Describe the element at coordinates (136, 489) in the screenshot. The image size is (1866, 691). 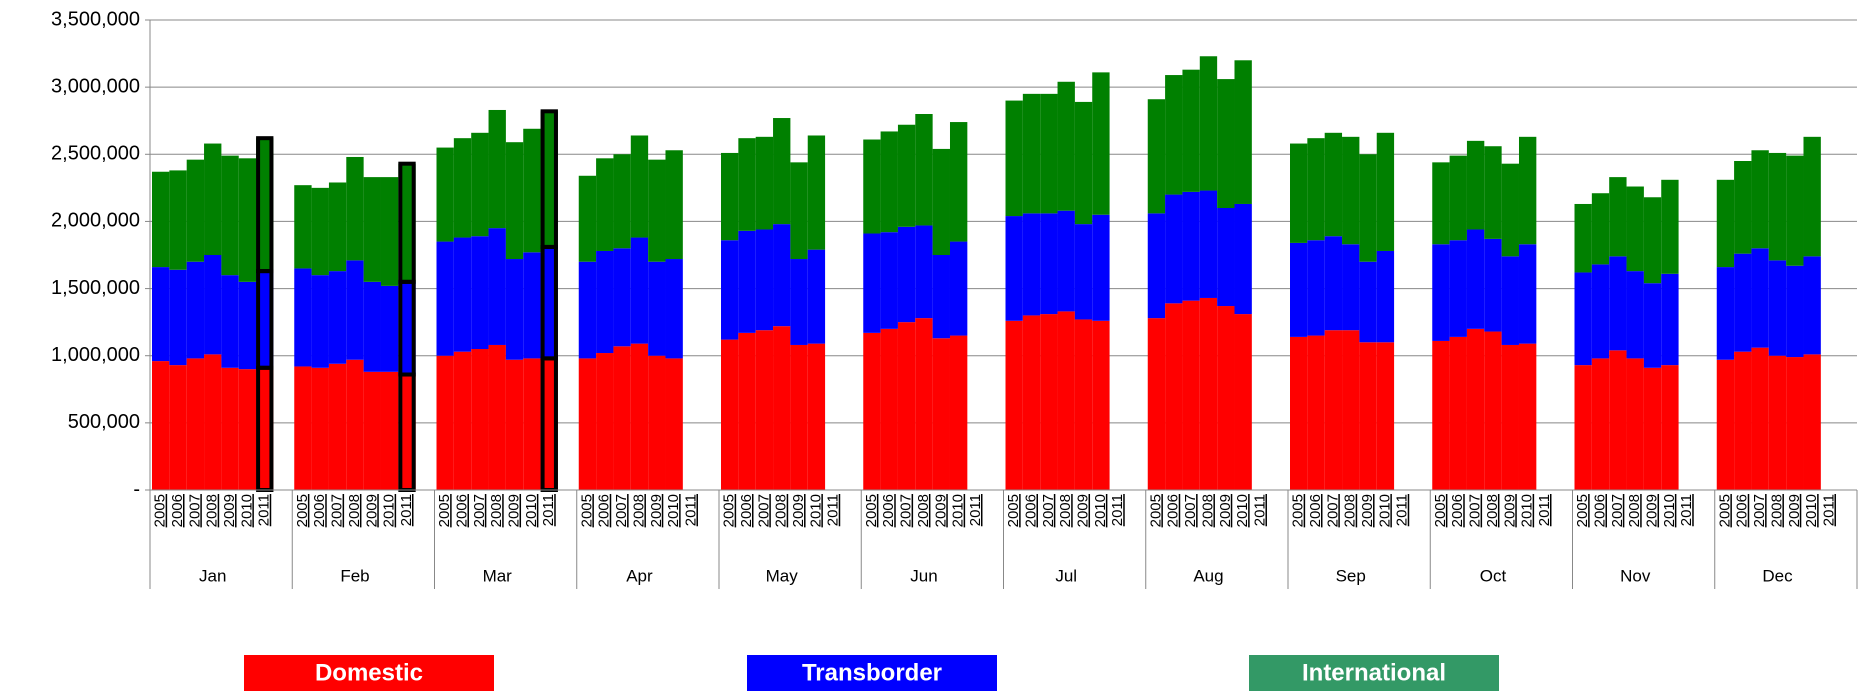
I see `y-tick-label: -` at that location.